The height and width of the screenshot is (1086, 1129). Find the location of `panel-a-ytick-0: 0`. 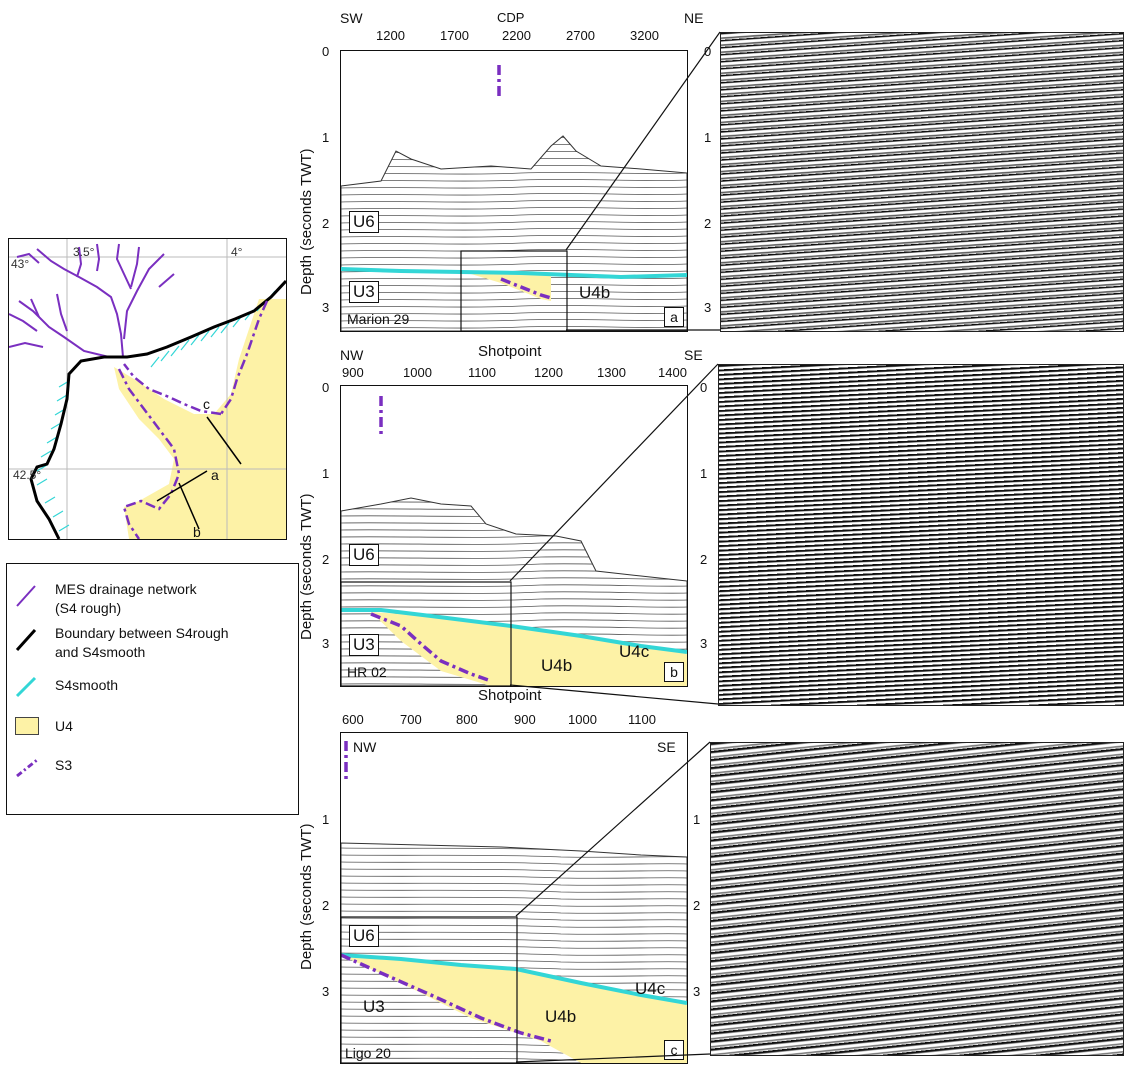

panel-a-ytick-0: 0 is located at coordinates (326, 51).